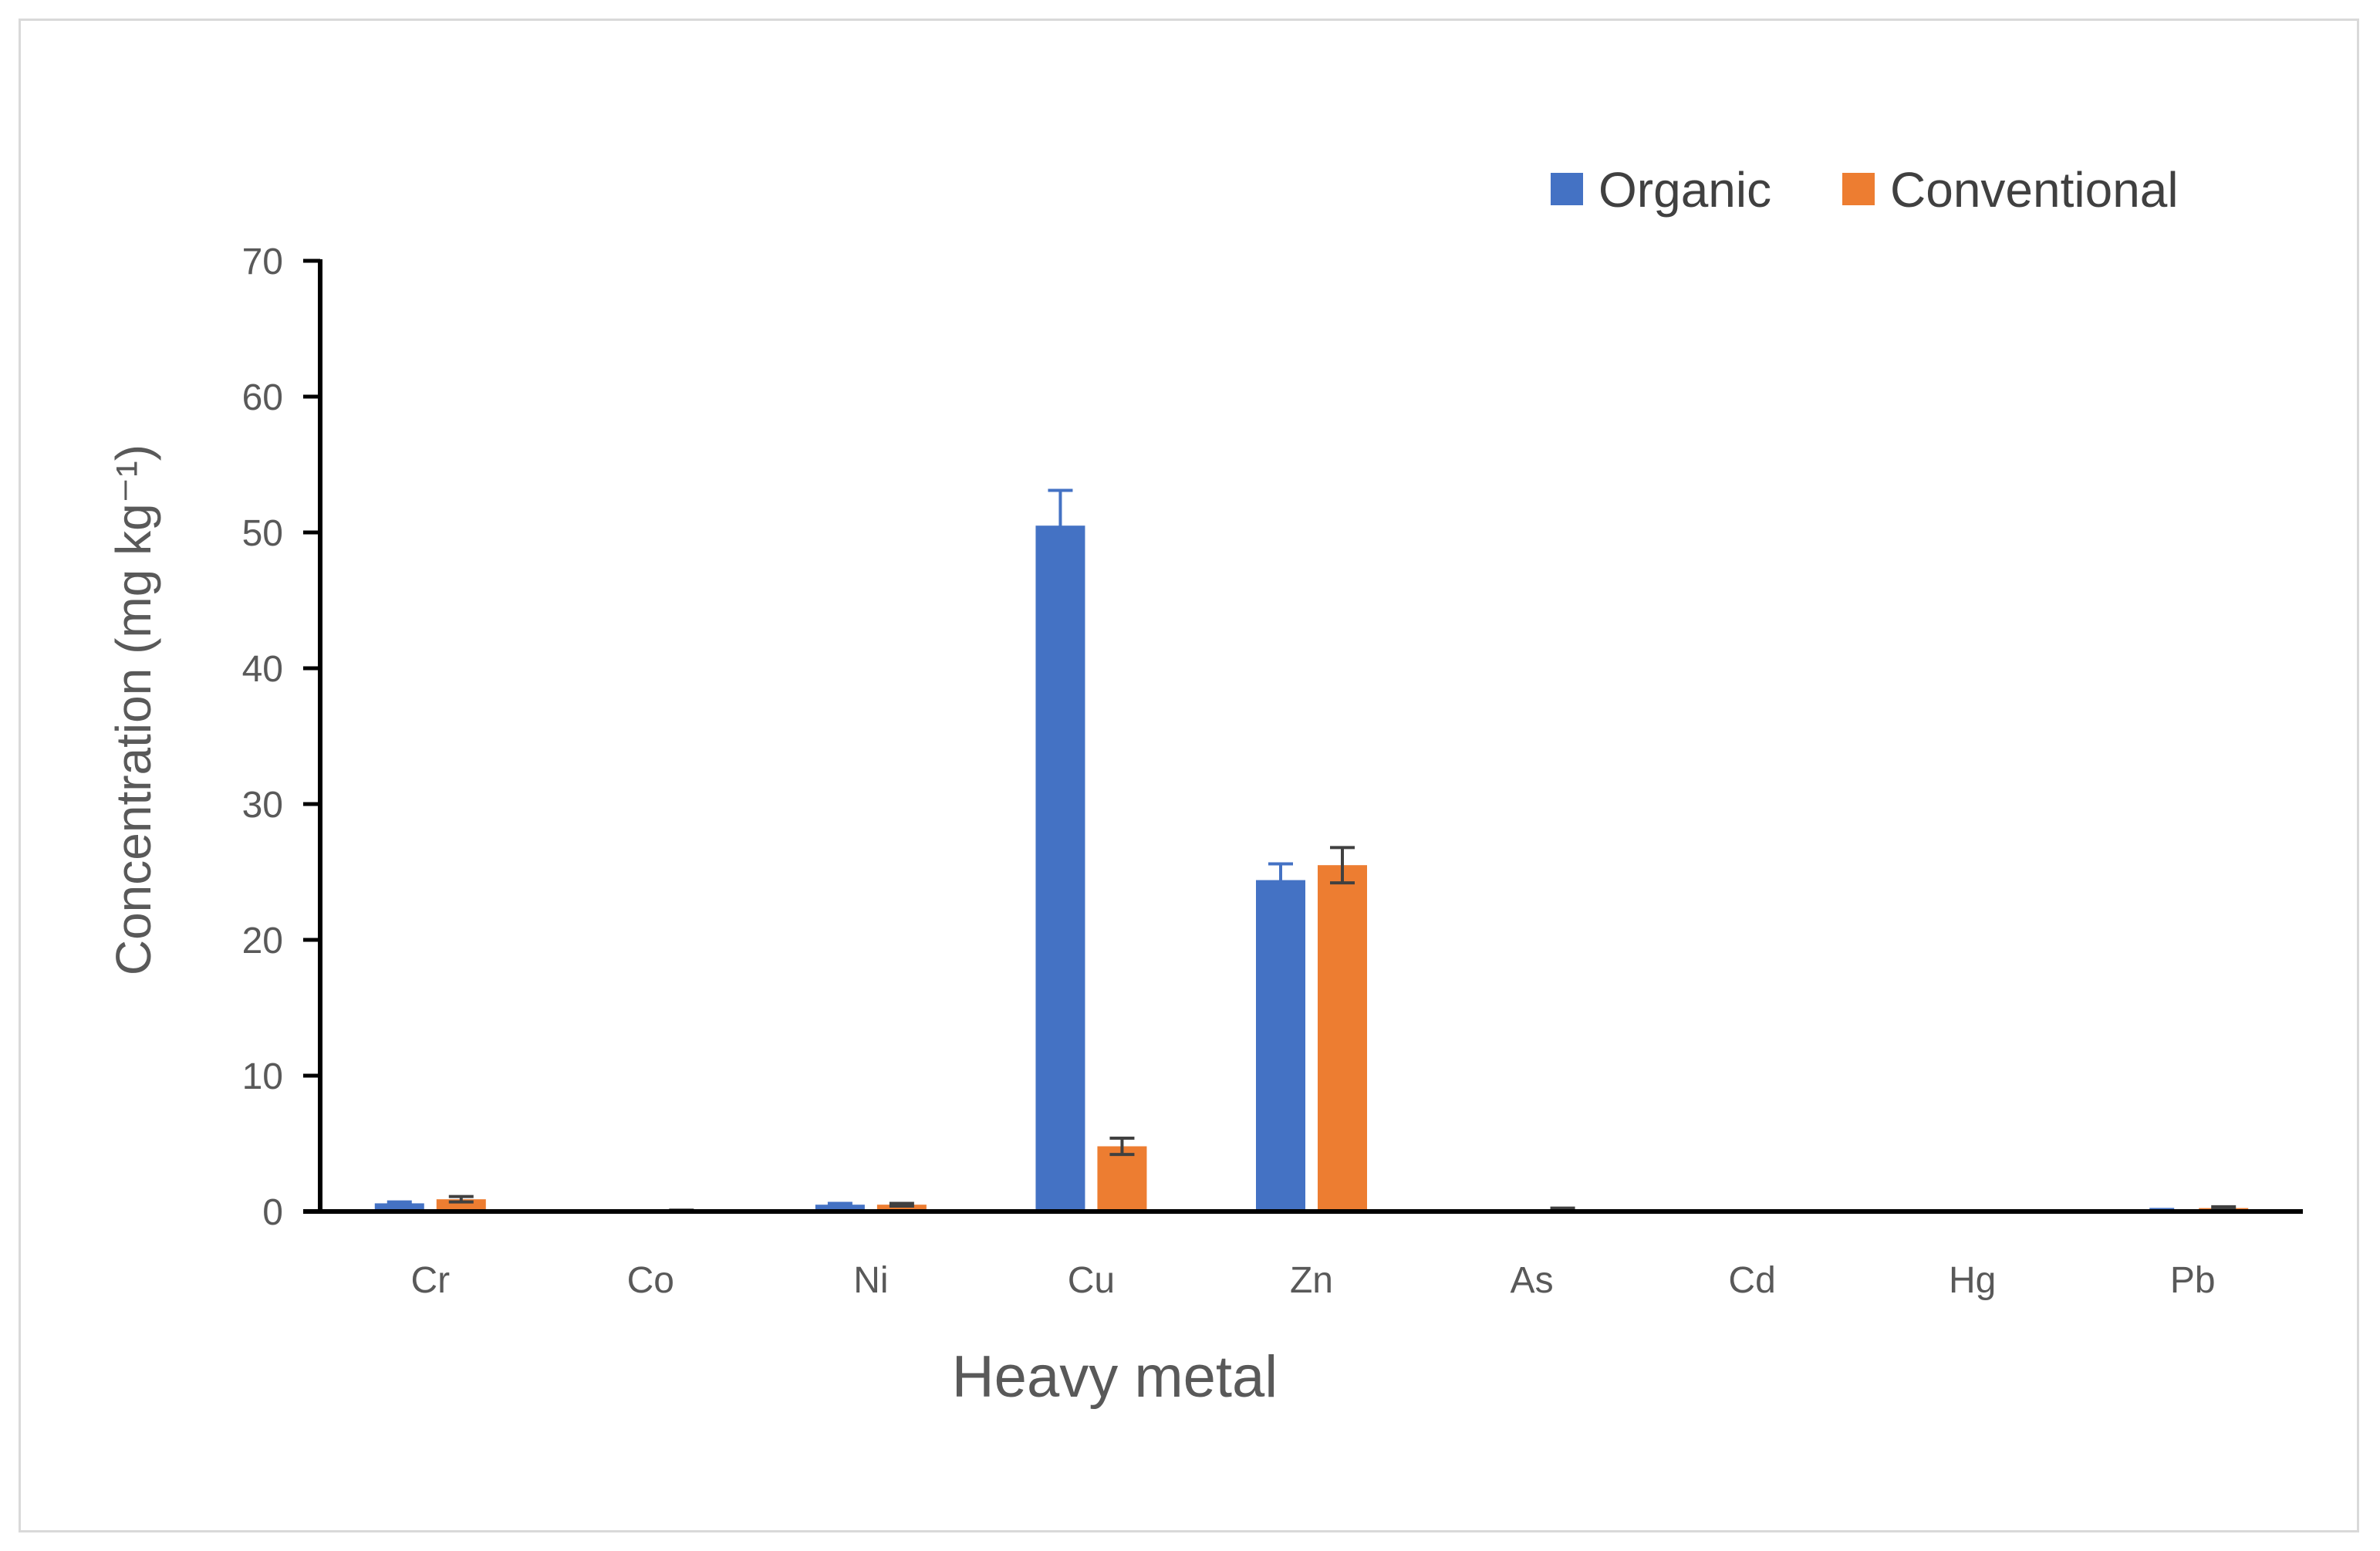  Describe the element at coordinates (262, 534) in the screenshot. I see `y-tick-label: 50` at that location.